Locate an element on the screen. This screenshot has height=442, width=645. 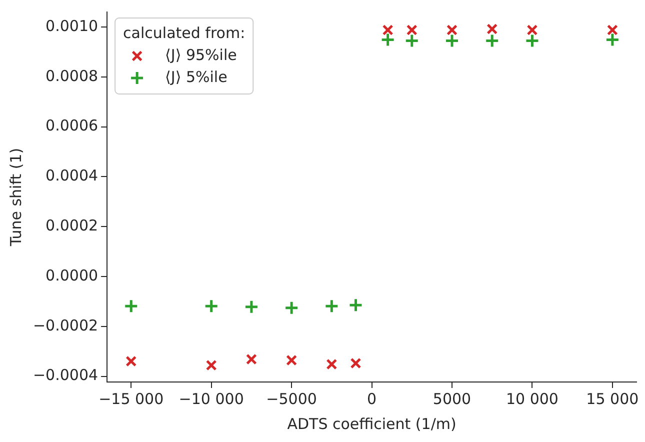
x-tick-label: 0 is located at coordinates (372, 399).